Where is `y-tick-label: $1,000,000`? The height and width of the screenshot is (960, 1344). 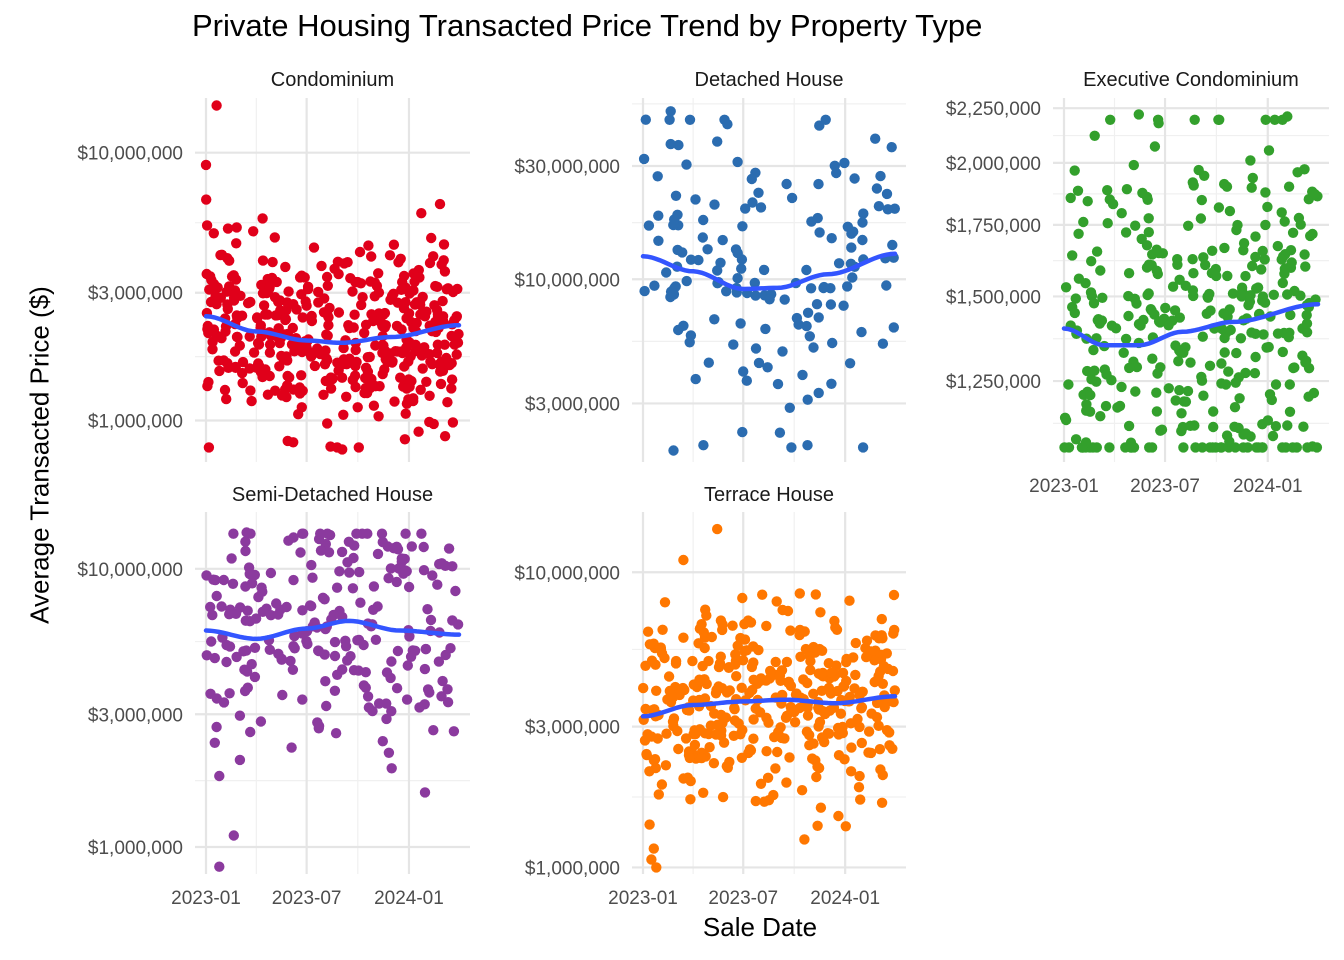 y-tick-label: $1,000,000 is located at coordinates (135, 422).